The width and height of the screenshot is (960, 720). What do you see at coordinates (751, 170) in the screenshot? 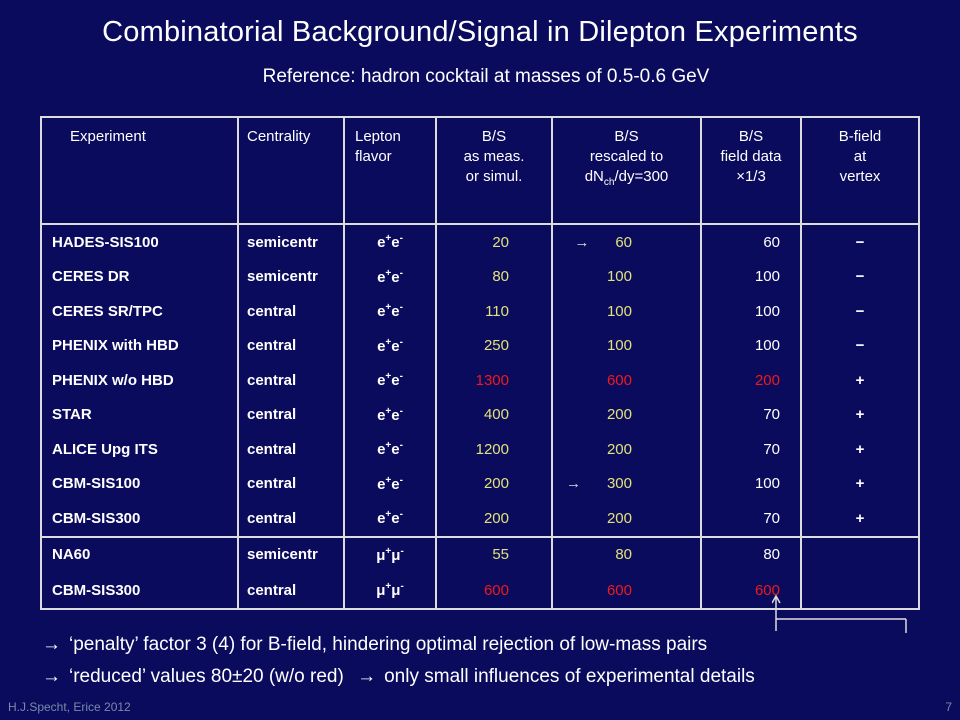
I see `header-bs-field: B/S field data ×1/3` at bounding box center [751, 170].